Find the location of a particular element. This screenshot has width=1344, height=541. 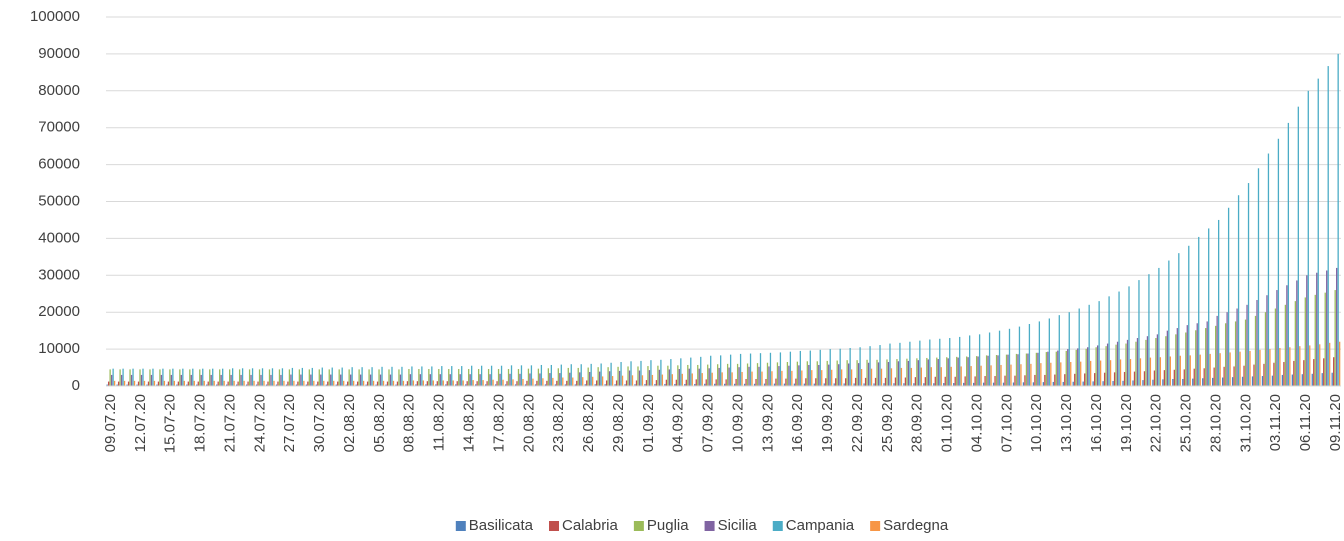

x-tick-label: 09.11.20 is located at coordinates (1335, 422).